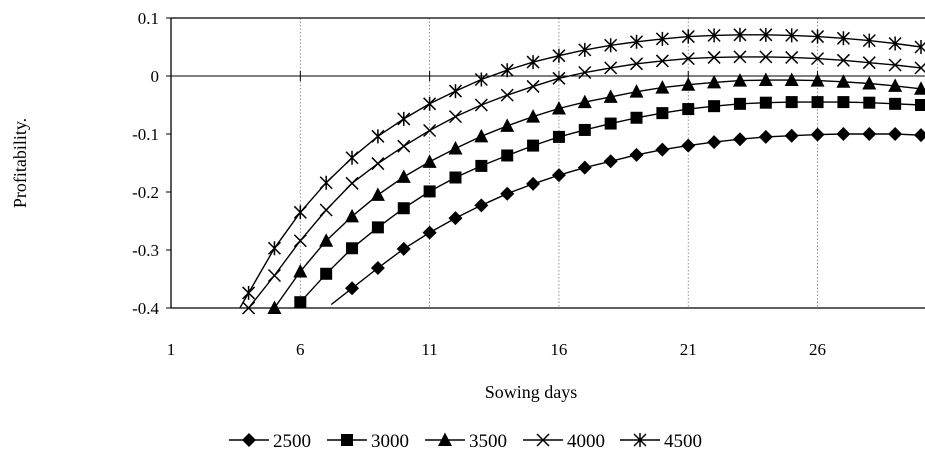 The image size is (925, 458). I want to click on y-axis-label: Profitability., so click(20, 163).